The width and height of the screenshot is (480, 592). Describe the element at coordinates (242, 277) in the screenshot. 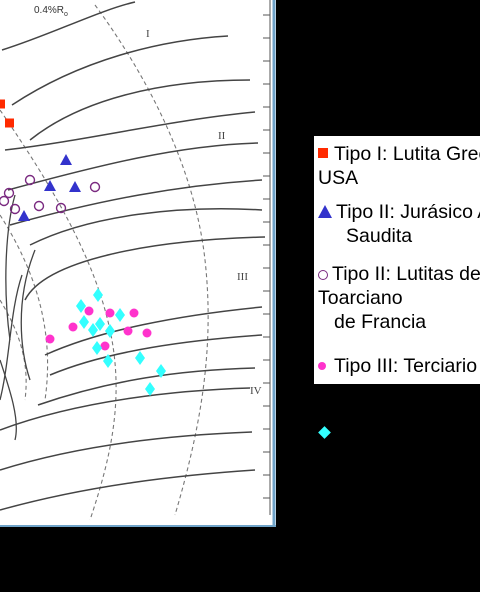

I see `zone-label-iii: III` at that location.